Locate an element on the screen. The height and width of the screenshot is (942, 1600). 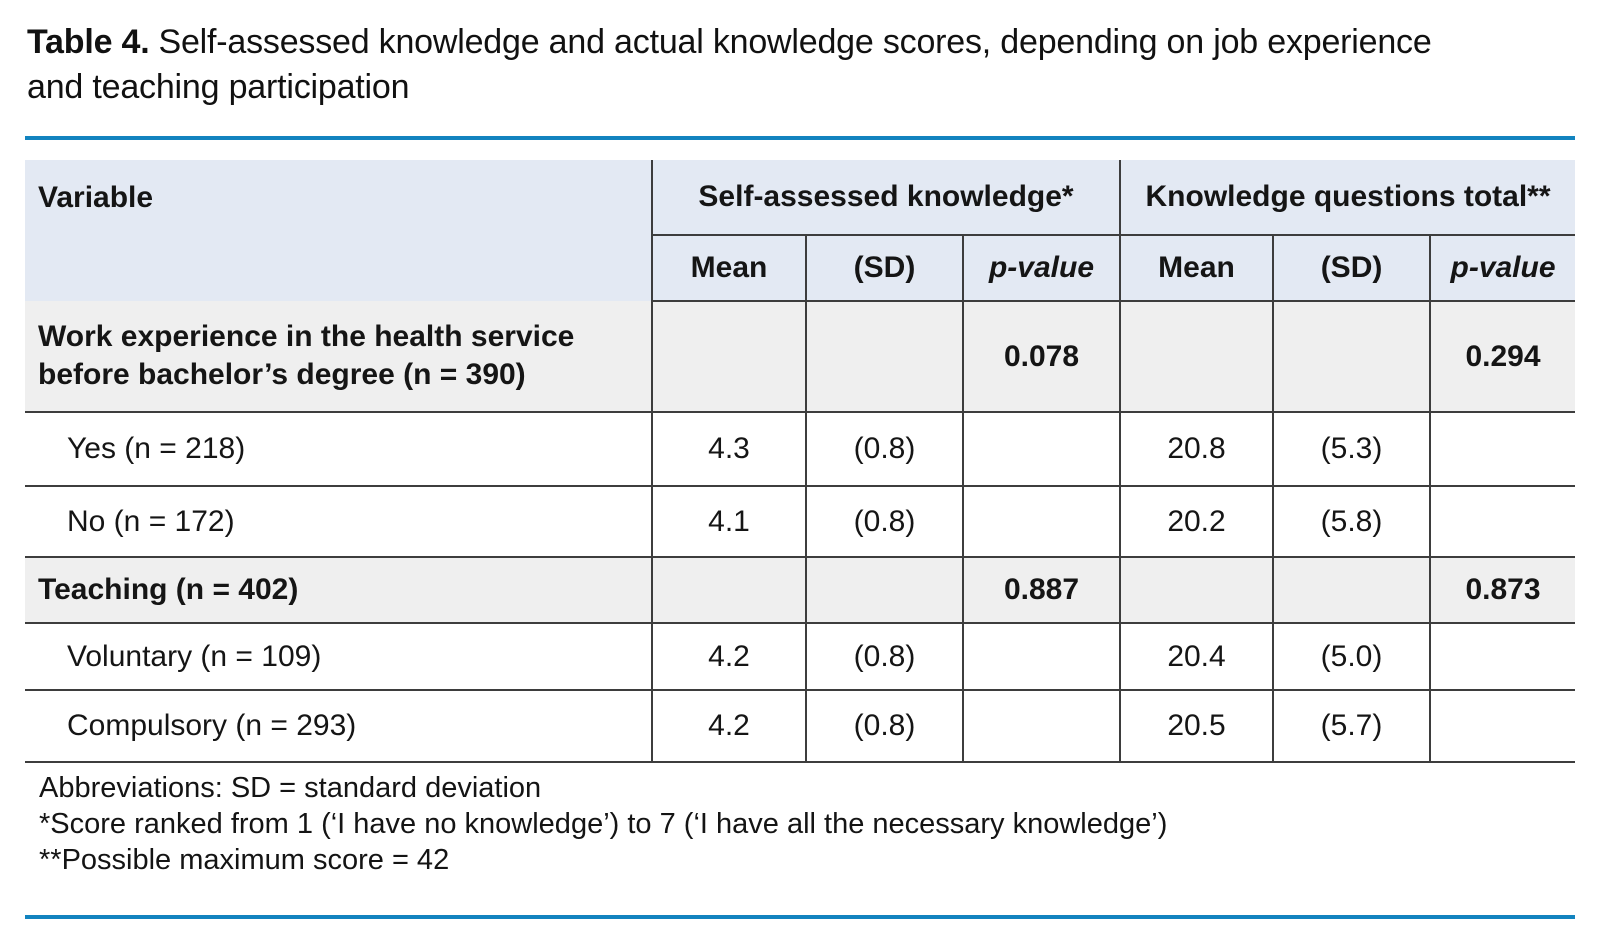
cell-mean-2: 20.8 is located at coordinates (1196, 449).